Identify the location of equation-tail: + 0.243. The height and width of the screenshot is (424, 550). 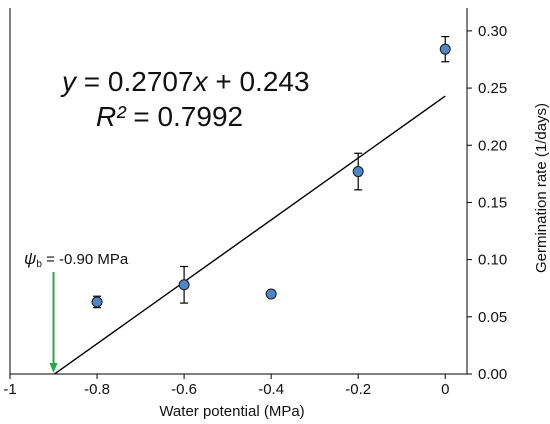
(259, 81).